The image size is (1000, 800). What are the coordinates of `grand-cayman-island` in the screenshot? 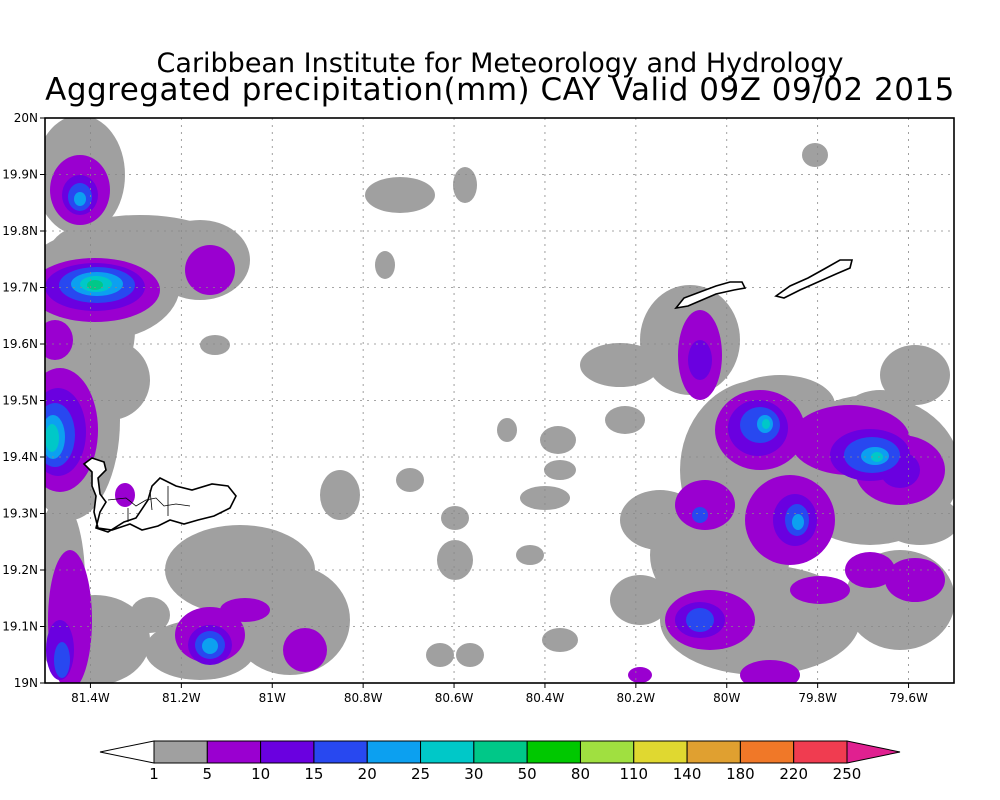 It's located at (159, 495).